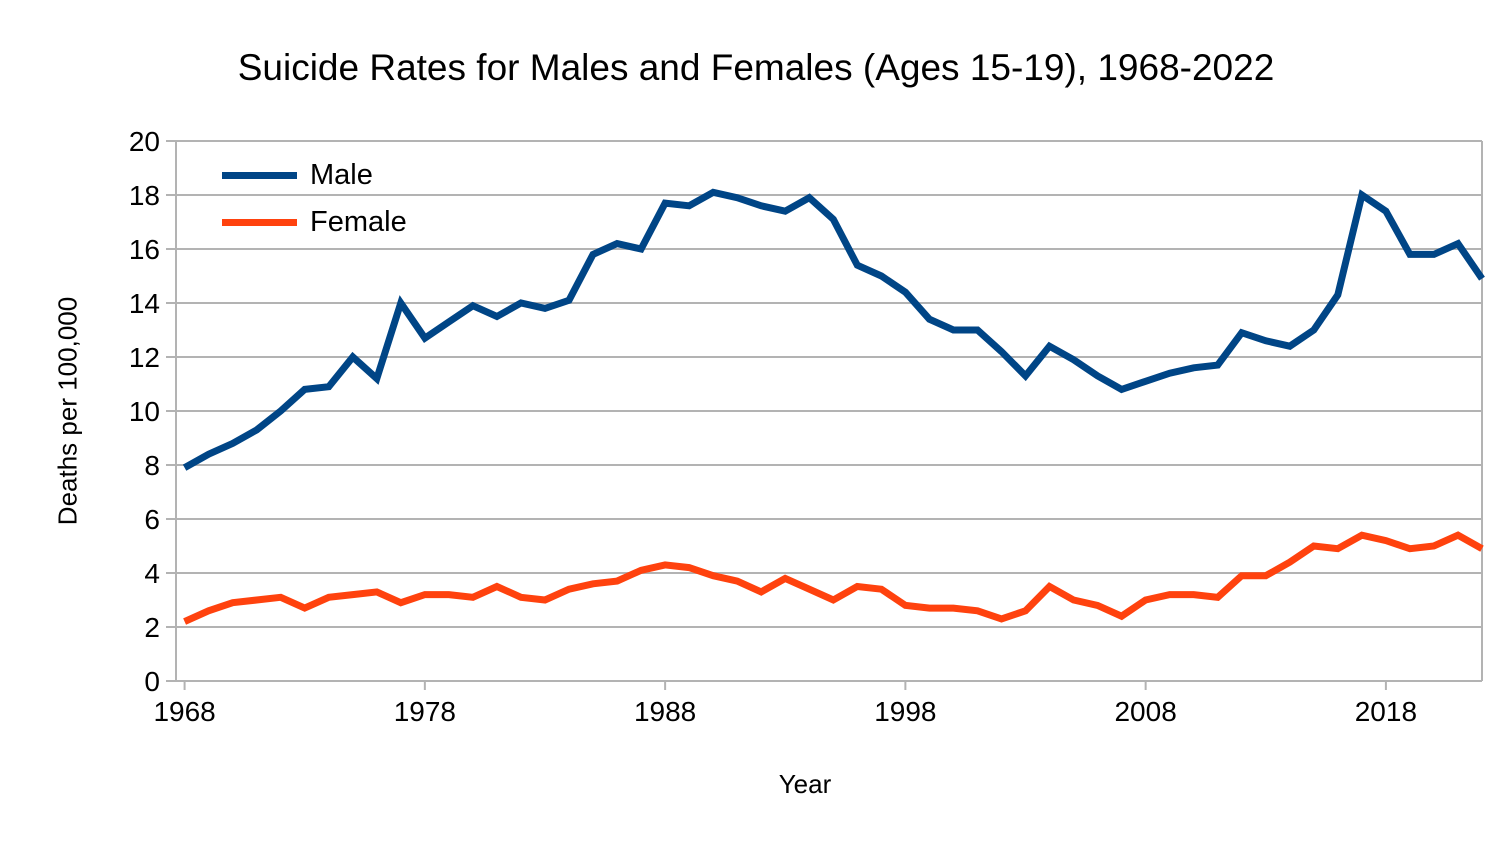 Image resolution: width=1512 pixels, height=850 pixels. What do you see at coordinates (152, 627) in the screenshot?
I see `y-tick-label: 2` at bounding box center [152, 627].